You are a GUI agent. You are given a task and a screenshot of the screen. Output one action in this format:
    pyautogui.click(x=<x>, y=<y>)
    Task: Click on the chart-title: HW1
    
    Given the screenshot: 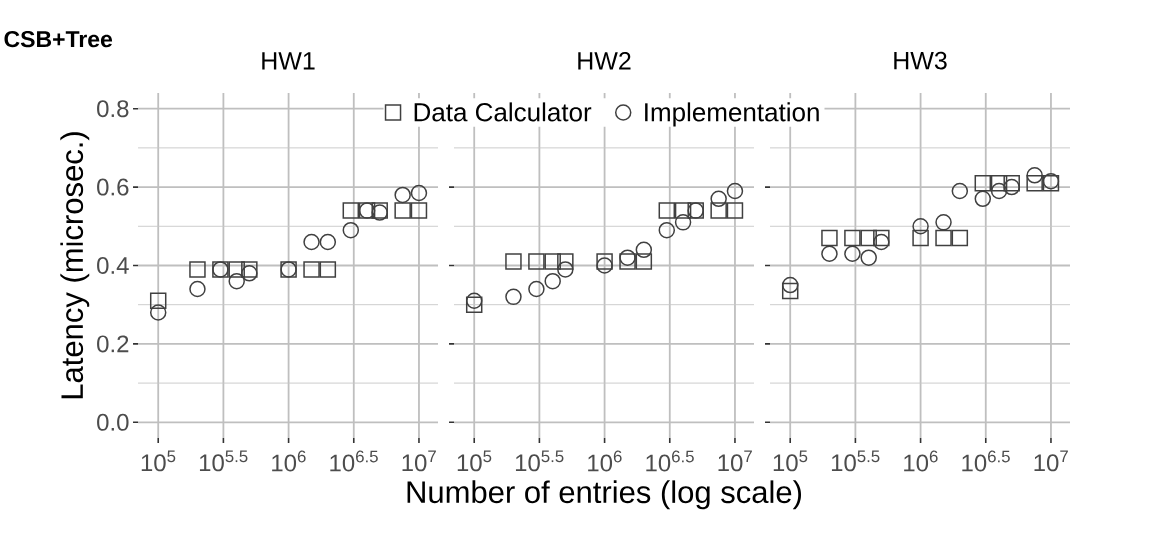 What is the action you would take?
    pyautogui.click(x=288, y=61)
    